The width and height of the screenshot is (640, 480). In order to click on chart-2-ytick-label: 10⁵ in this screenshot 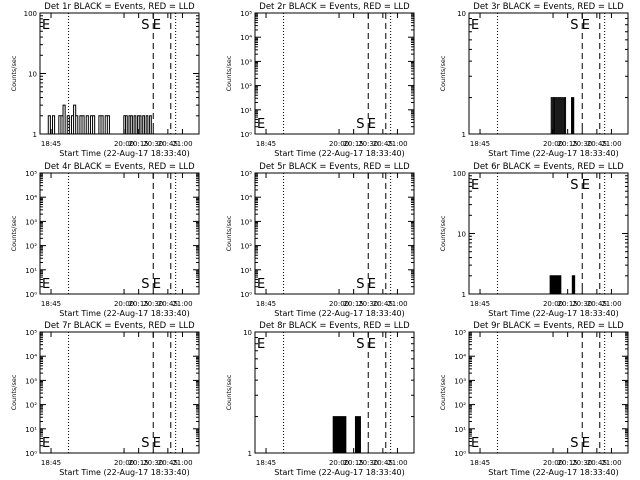, I will do `click(246, 14)`.